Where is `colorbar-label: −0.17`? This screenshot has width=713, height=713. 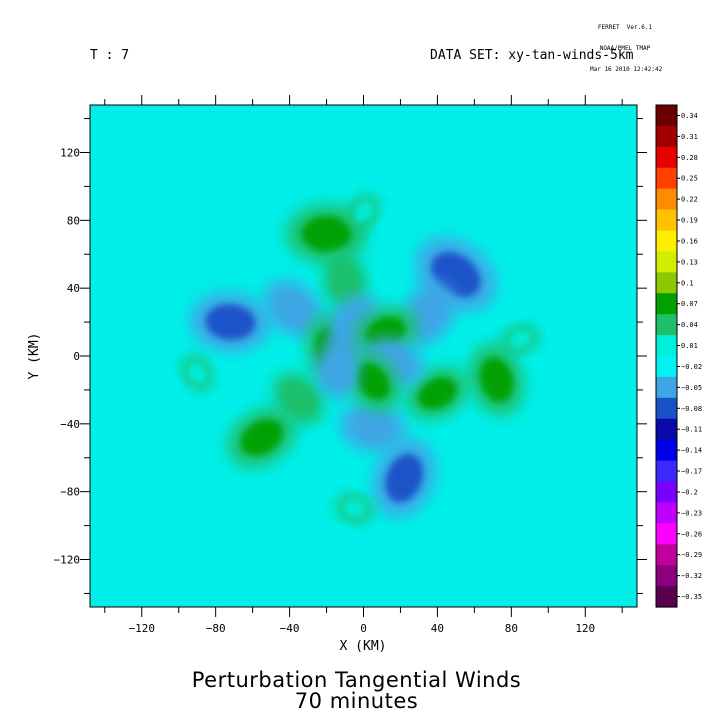
colorbar-label: −0.17 is located at coordinates (691, 472).